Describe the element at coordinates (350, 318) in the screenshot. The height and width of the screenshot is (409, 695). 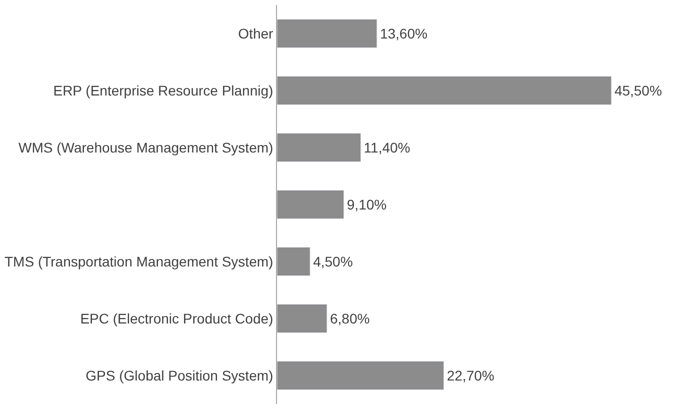
I see `data-label: 6,80%` at that location.